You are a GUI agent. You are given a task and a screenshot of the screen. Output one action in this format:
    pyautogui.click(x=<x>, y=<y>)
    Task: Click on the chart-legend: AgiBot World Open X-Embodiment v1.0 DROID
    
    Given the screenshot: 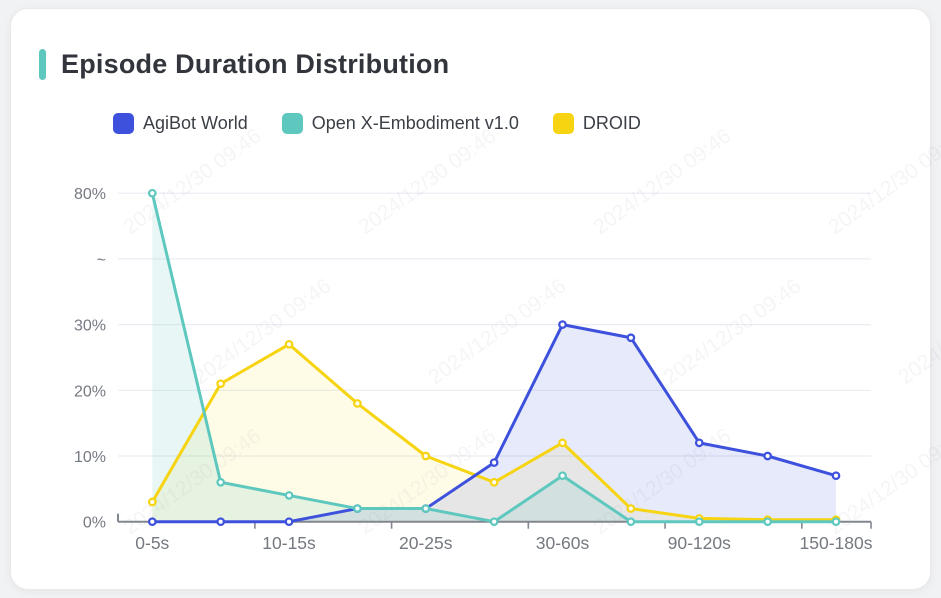 What is the action you would take?
    pyautogui.click(x=377, y=123)
    